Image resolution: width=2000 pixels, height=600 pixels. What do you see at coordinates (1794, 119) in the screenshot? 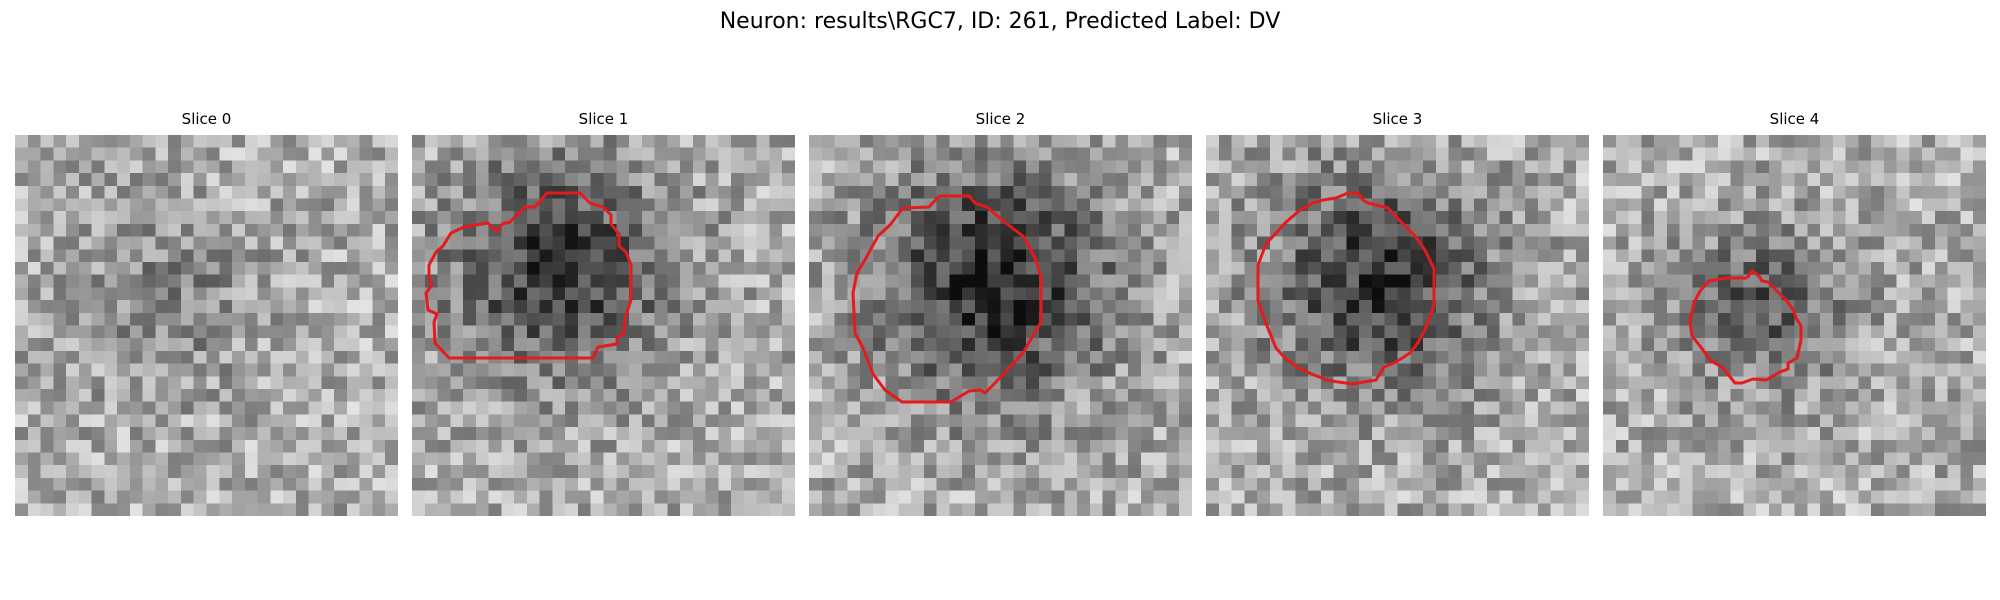
I see `slice-title-4: Slice 4` at bounding box center [1794, 119].